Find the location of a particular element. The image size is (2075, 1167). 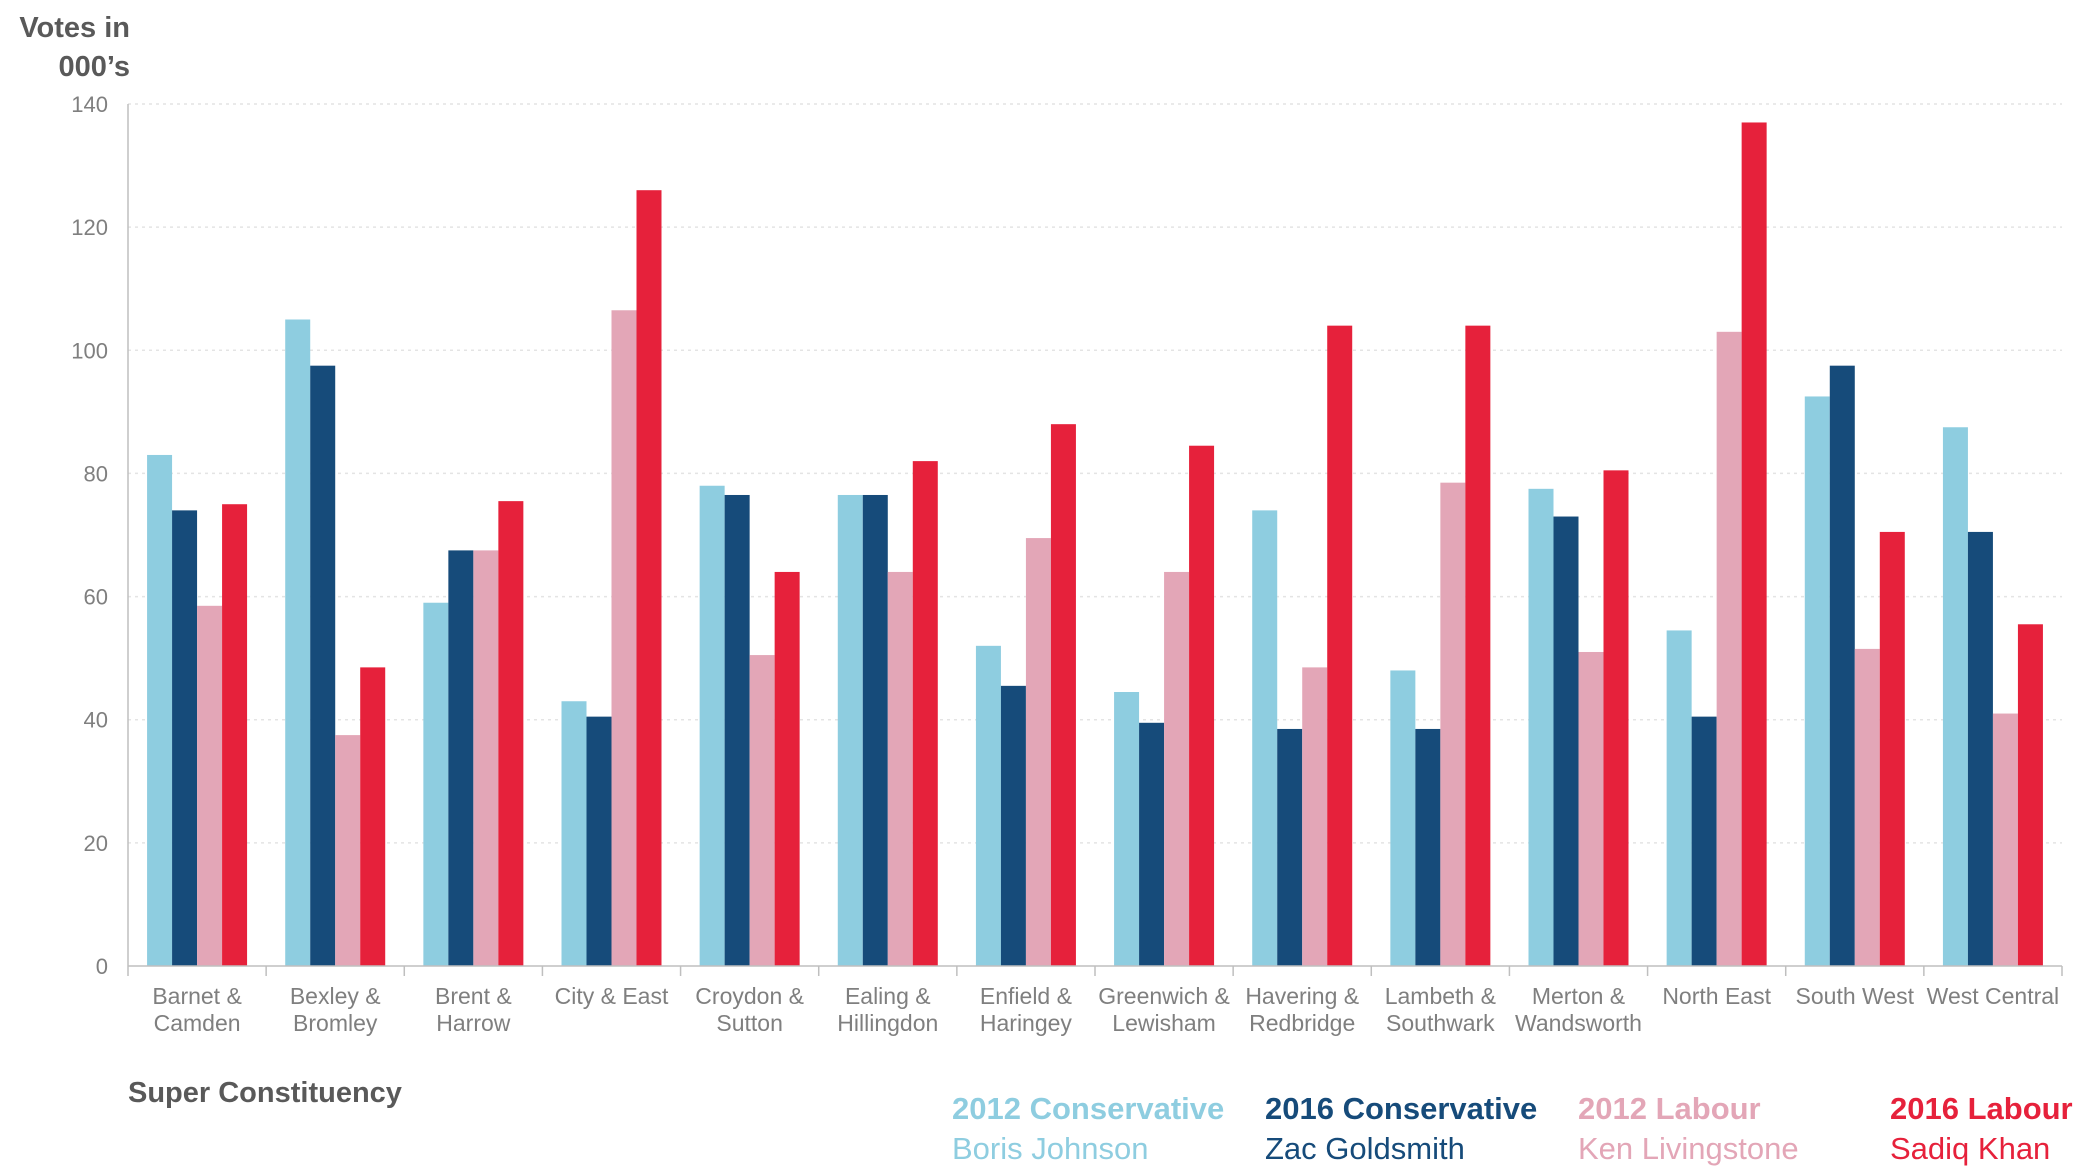

x-tick-label: Merton & is located at coordinates (1578, 996).